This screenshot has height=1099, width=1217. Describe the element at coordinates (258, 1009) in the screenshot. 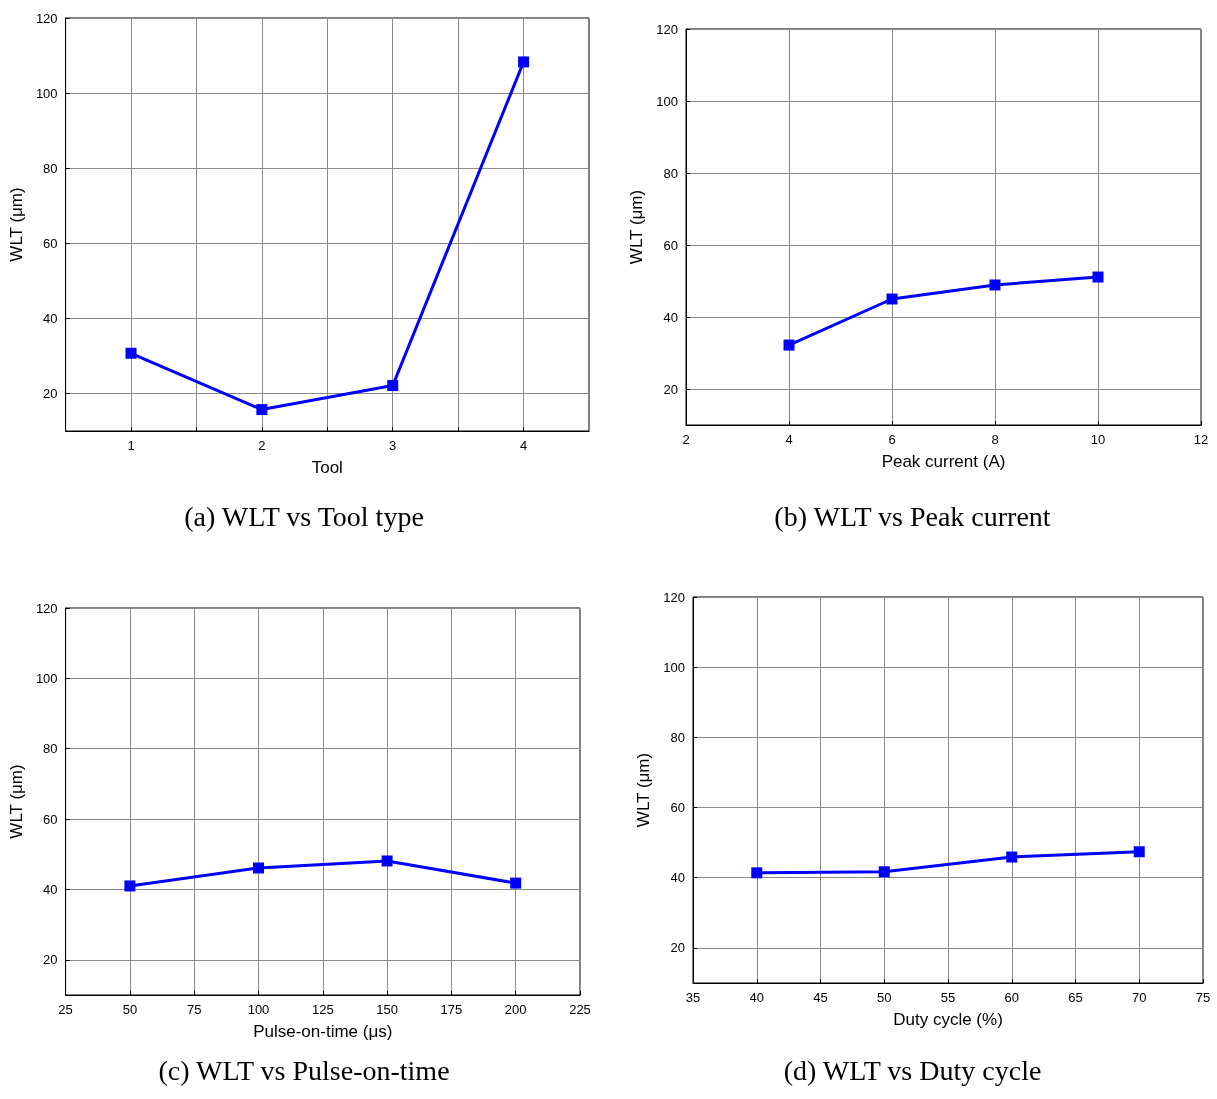

I see `x-tick-label: 100` at that location.